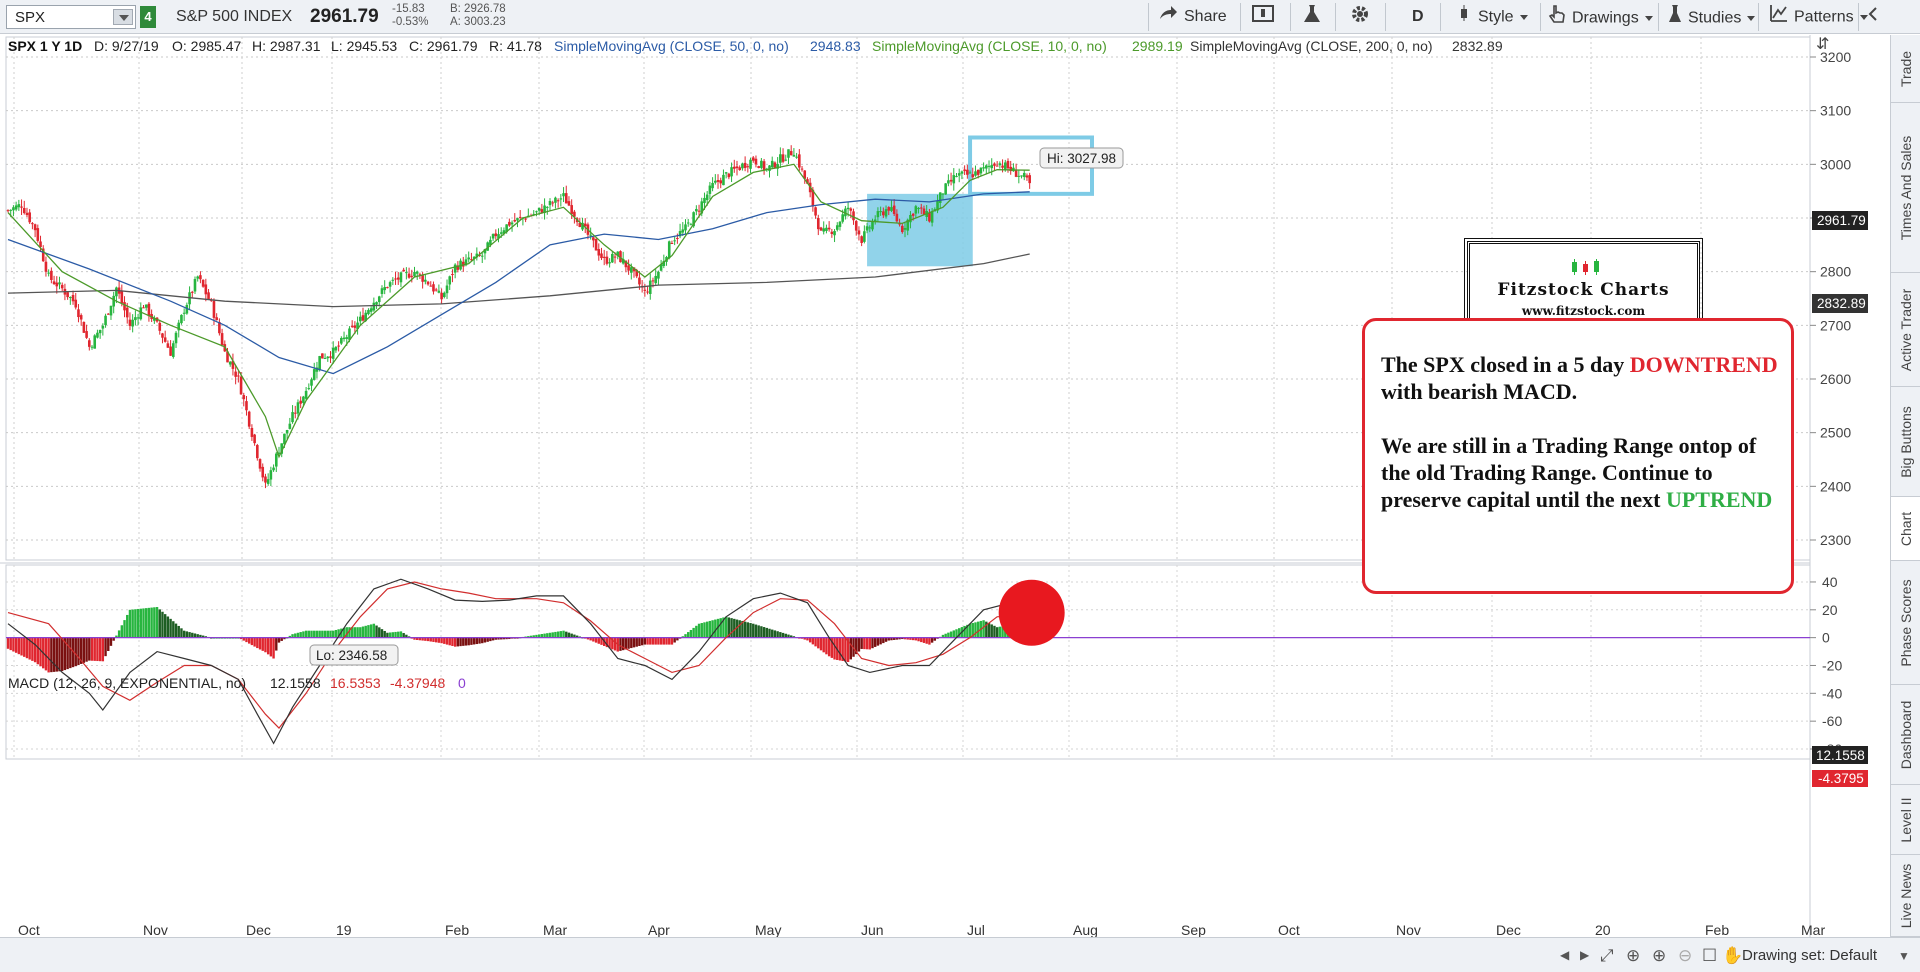 The image size is (1920, 972). Describe the element at coordinates (1717, 929) in the screenshot. I see `x-tick-label: Feb` at that location.